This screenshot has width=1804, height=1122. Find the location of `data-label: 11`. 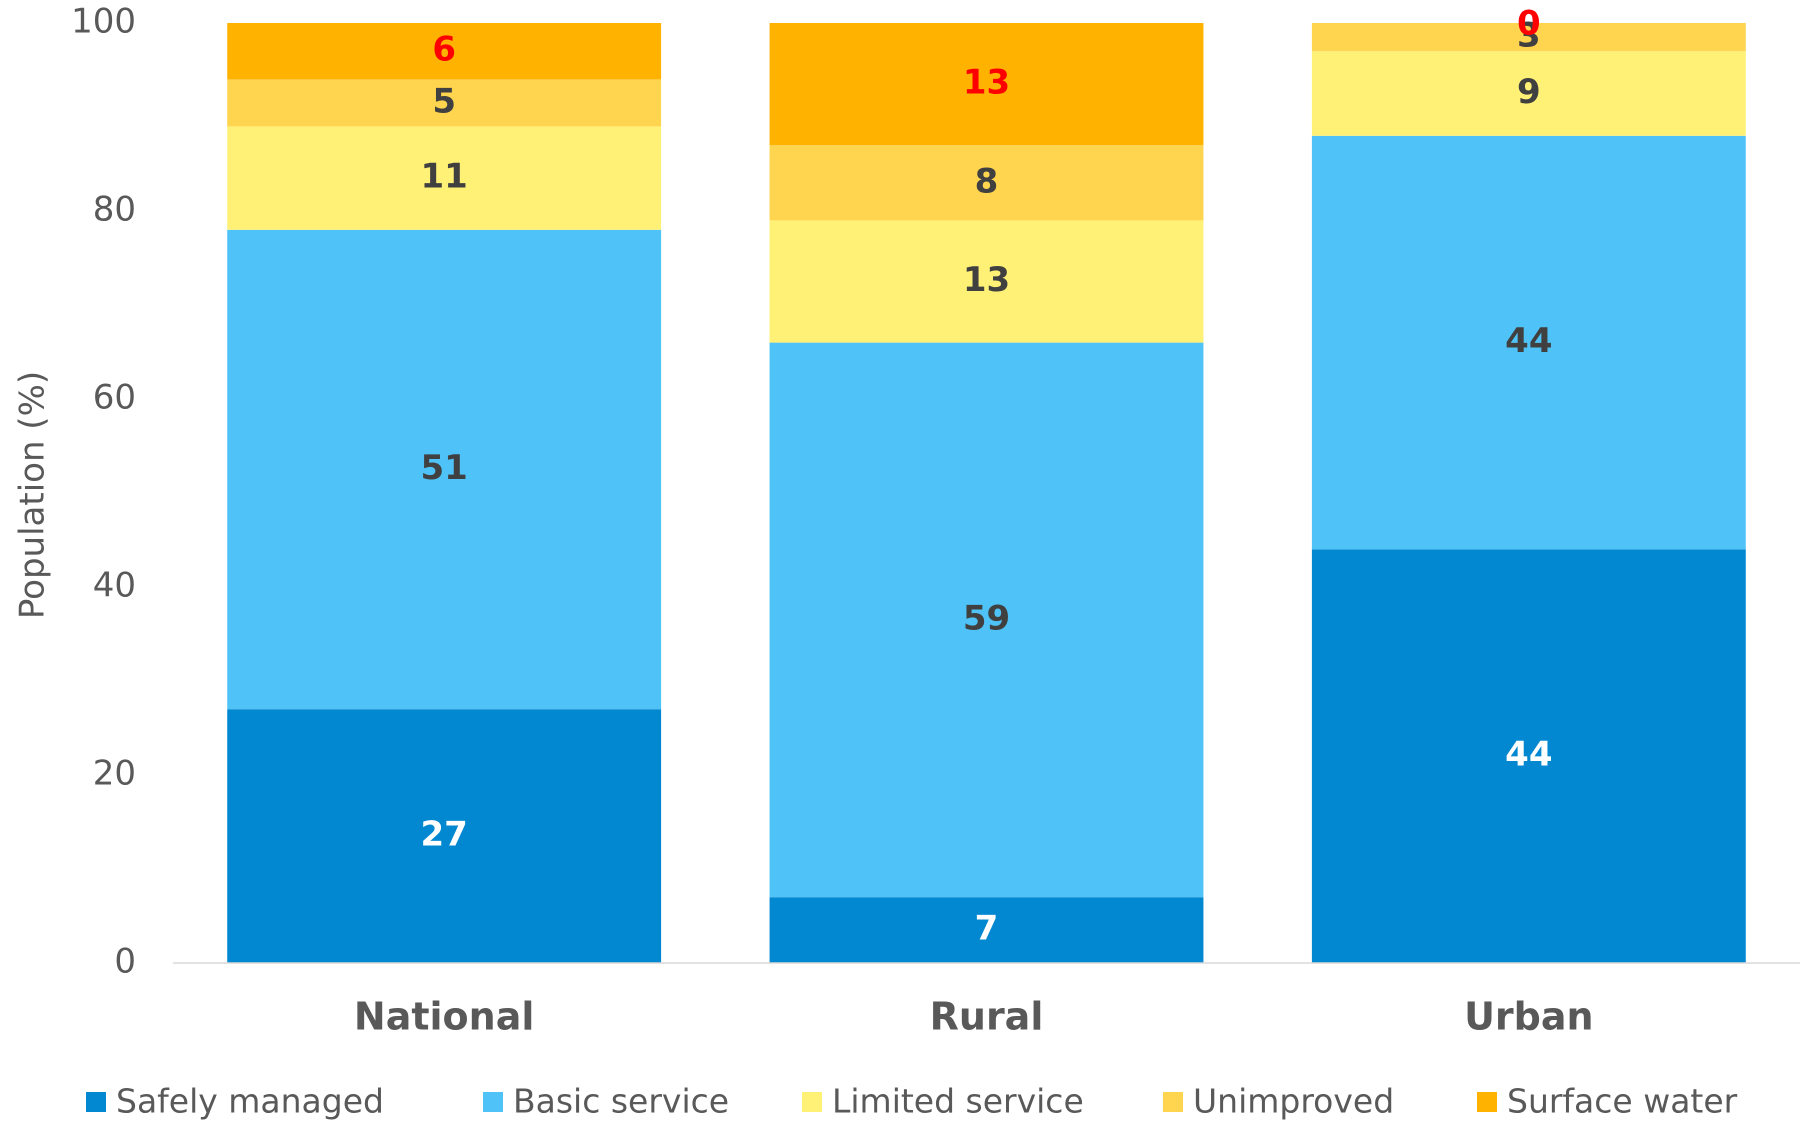

data-label: 11 is located at coordinates (444, 177).